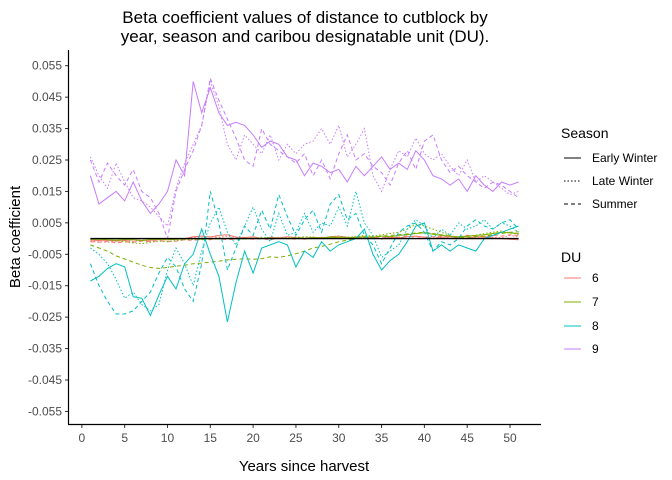 Image resolution: width=672 pixels, height=480 pixels. What do you see at coordinates (47, 160) in the screenshot?
I see `y-tick-label: 0.025` at bounding box center [47, 160].